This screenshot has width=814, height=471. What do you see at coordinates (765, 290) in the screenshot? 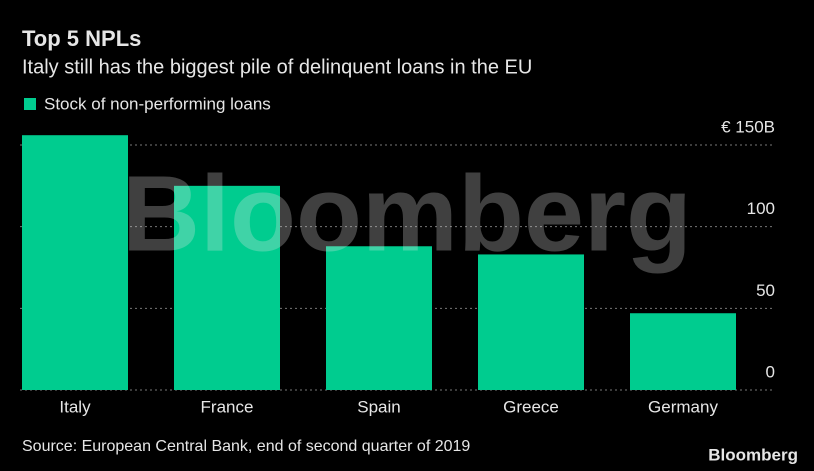
I see `y-tick-label: 50` at bounding box center [765, 290].